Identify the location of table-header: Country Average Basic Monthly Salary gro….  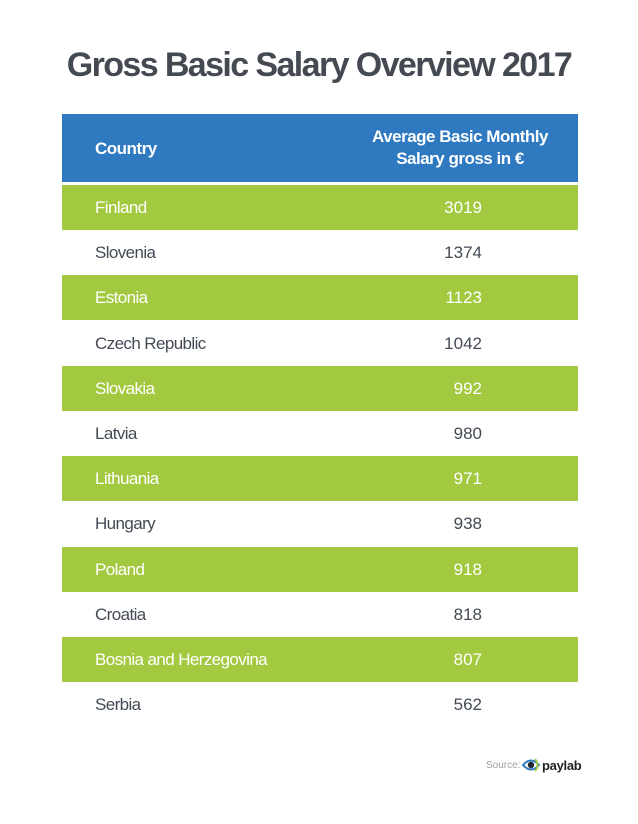
(320, 148).